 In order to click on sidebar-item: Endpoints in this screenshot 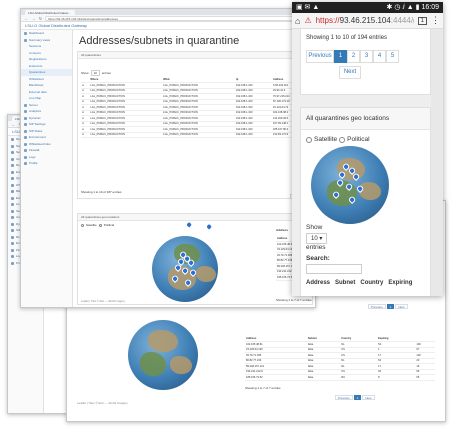, I will do `click(46, 66)`.